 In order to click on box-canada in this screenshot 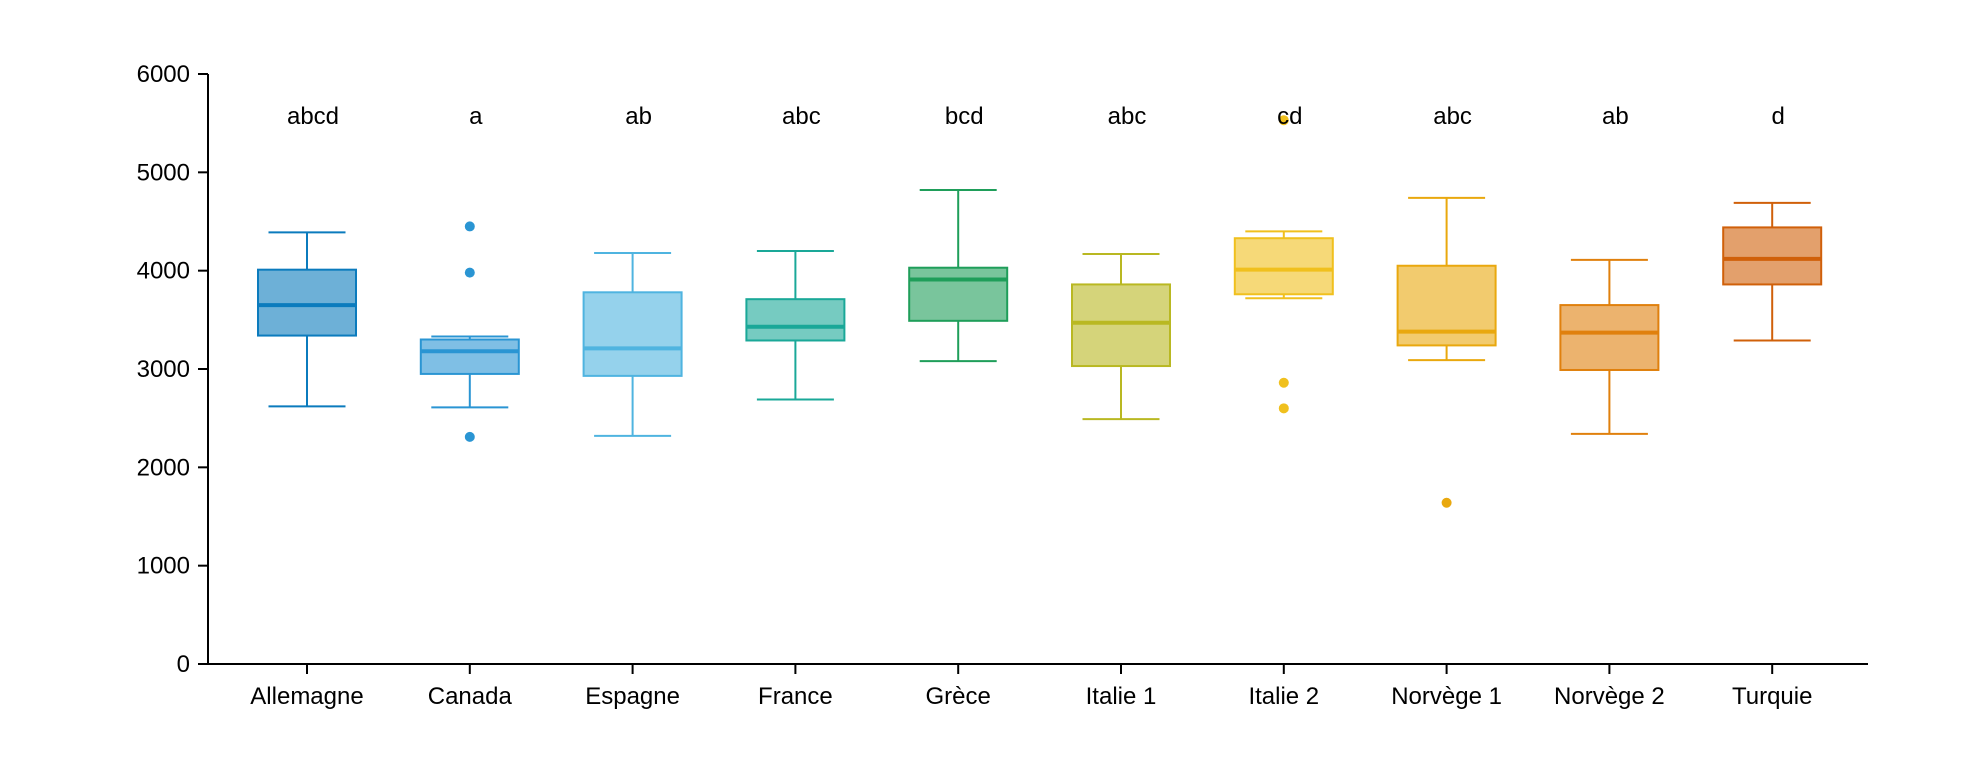, I will do `click(469, 331)`.